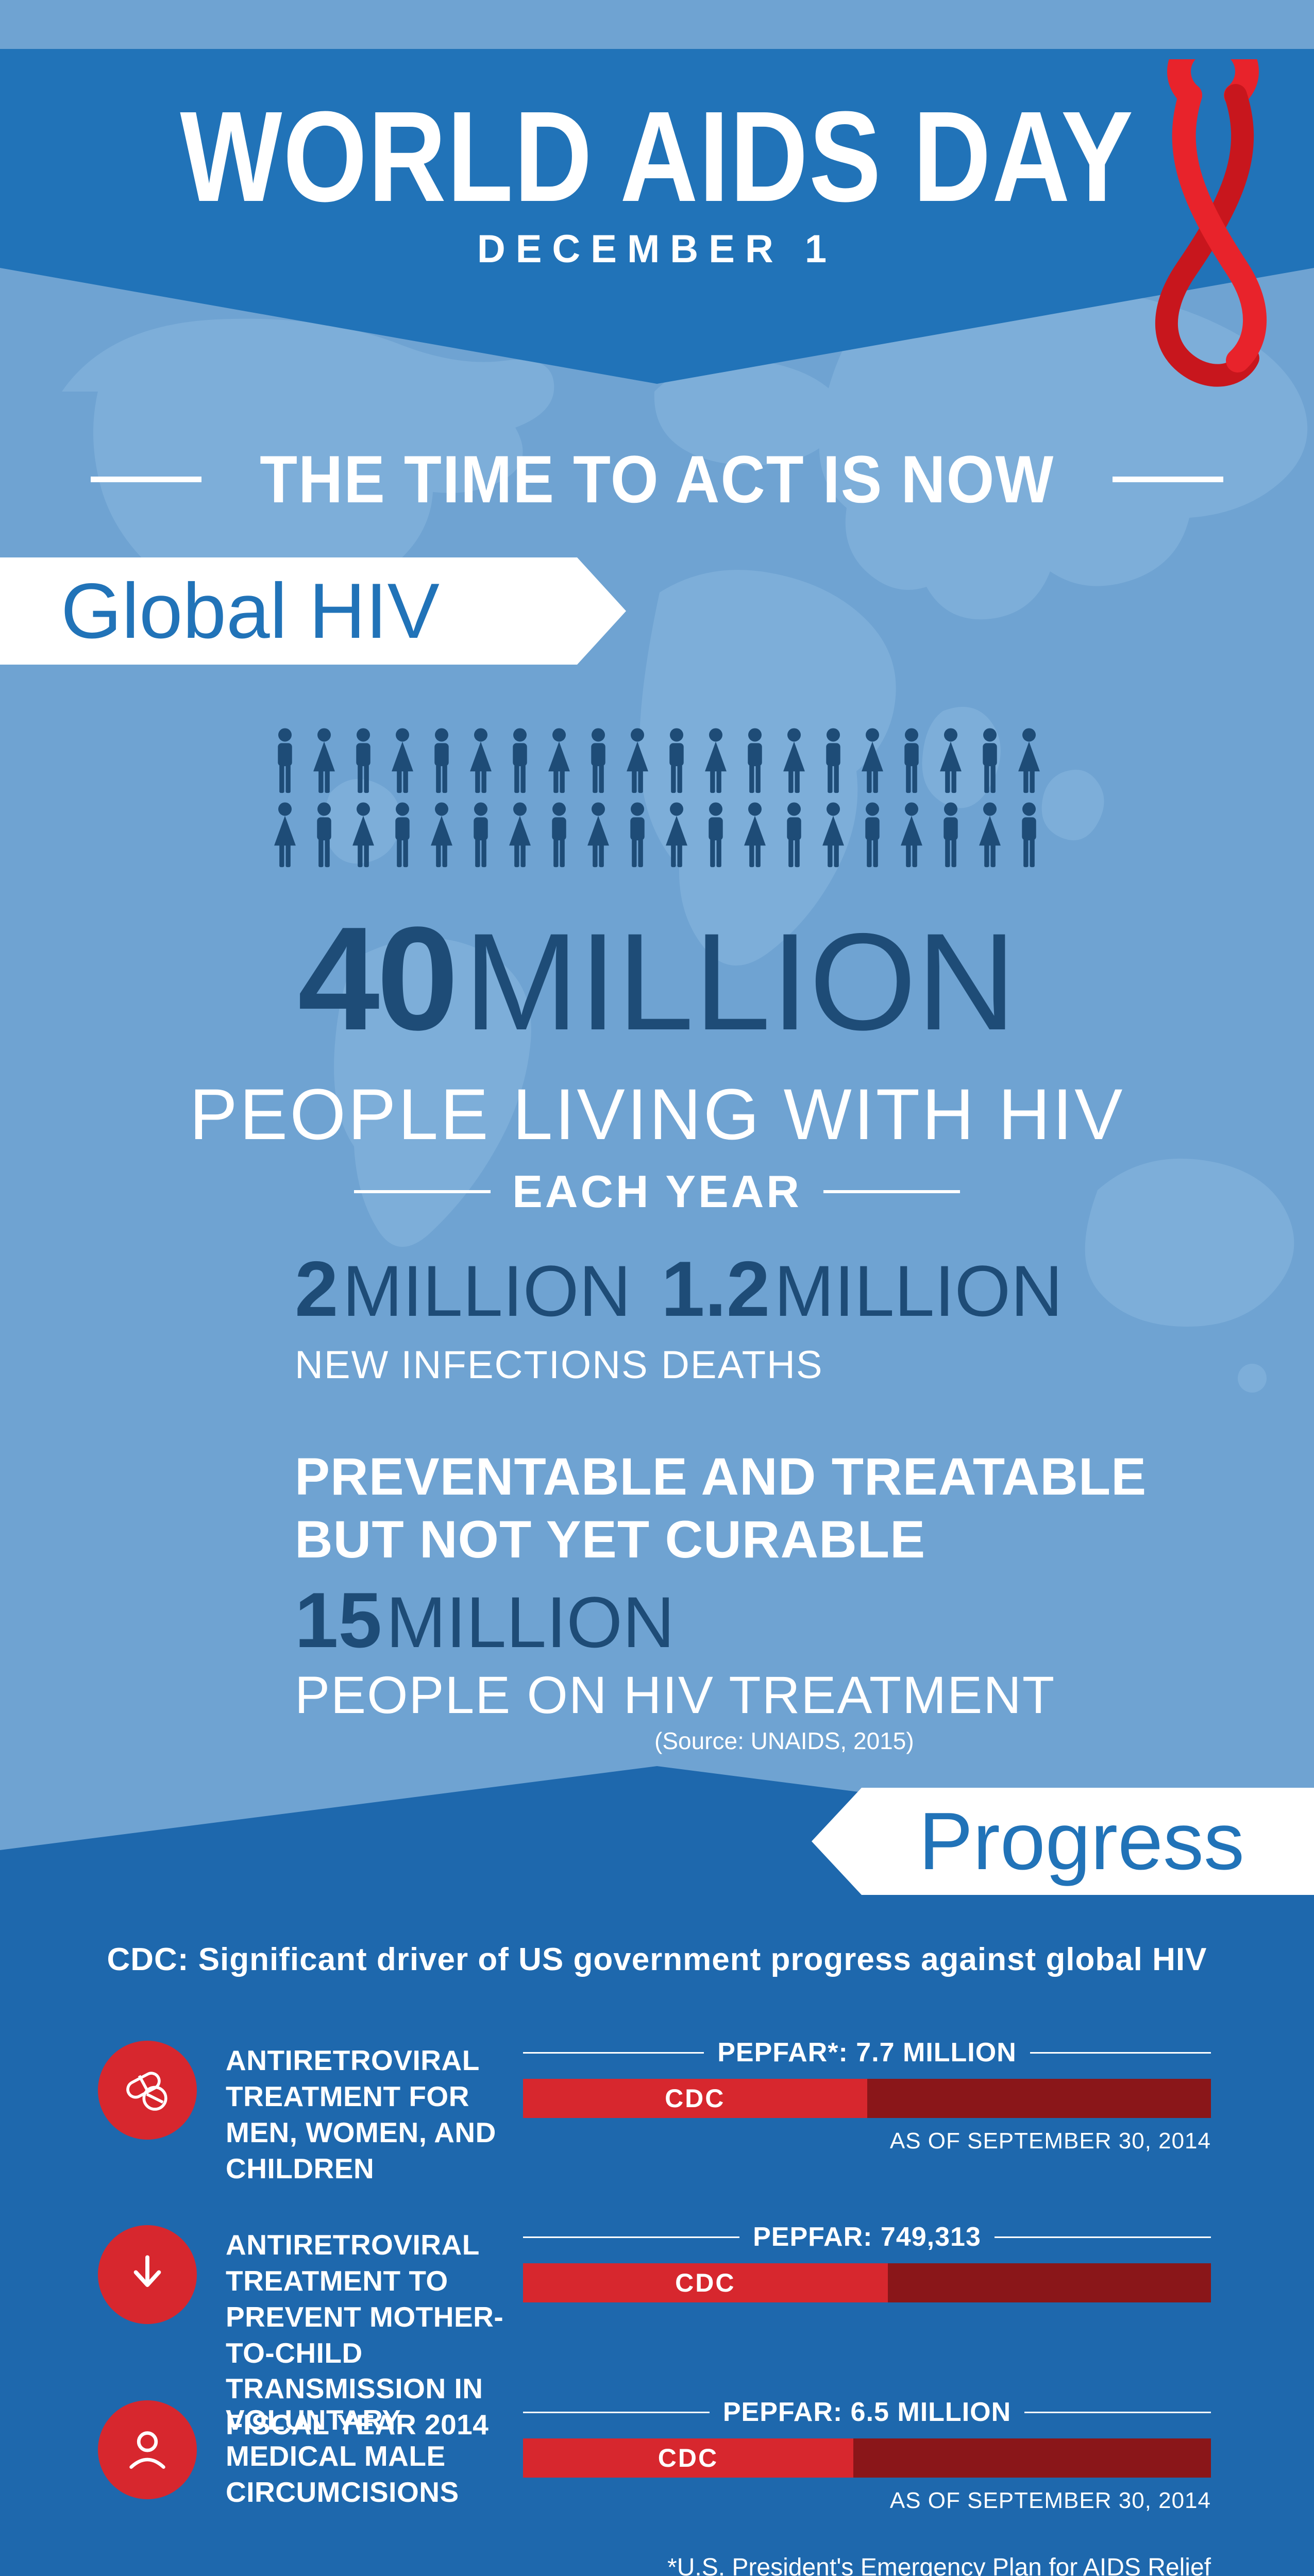  What do you see at coordinates (338, 1621) in the screenshot?
I see `stat-number: 15` at bounding box center [338, 1621].